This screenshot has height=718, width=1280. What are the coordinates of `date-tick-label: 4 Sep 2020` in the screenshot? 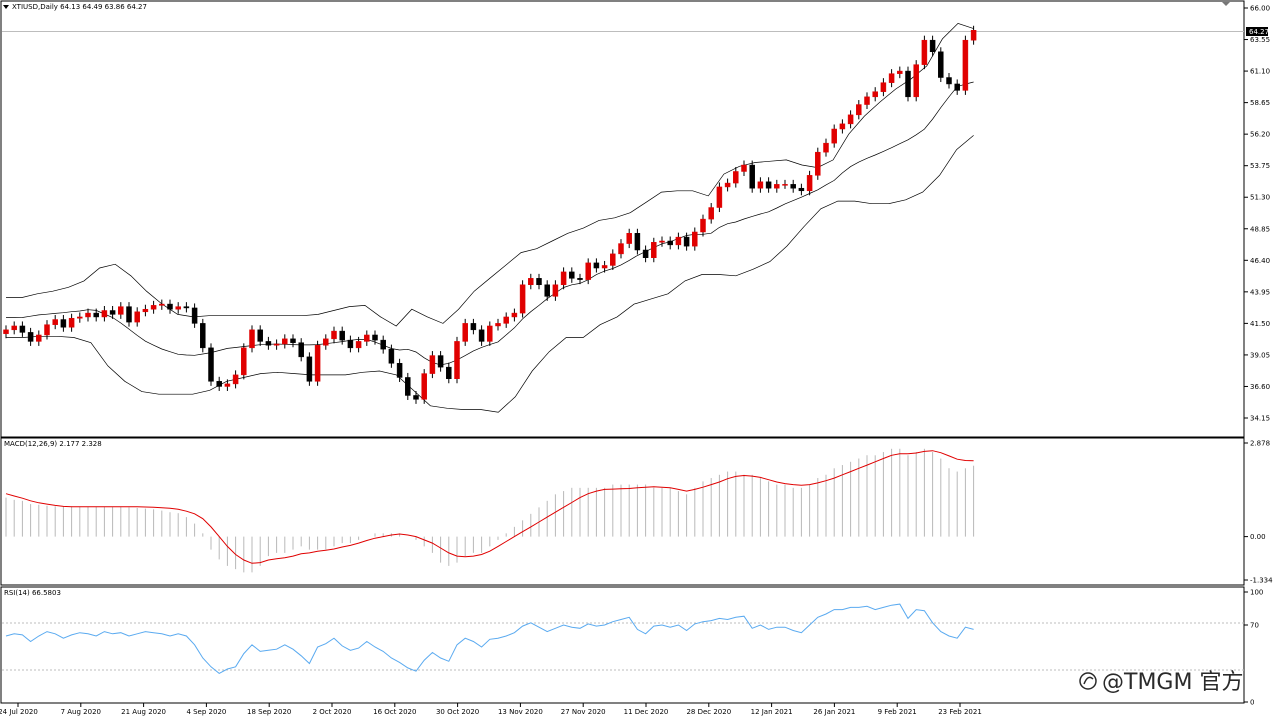 It's located at (206, 712).